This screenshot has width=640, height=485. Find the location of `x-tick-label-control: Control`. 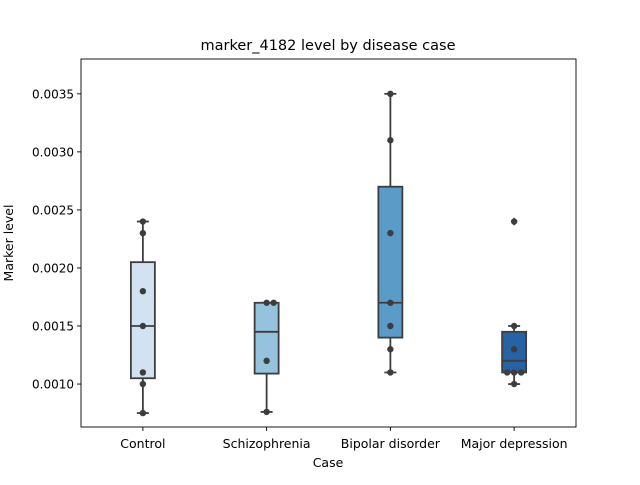

x-tick-label-control: Control is located at coordinates (142, 443).